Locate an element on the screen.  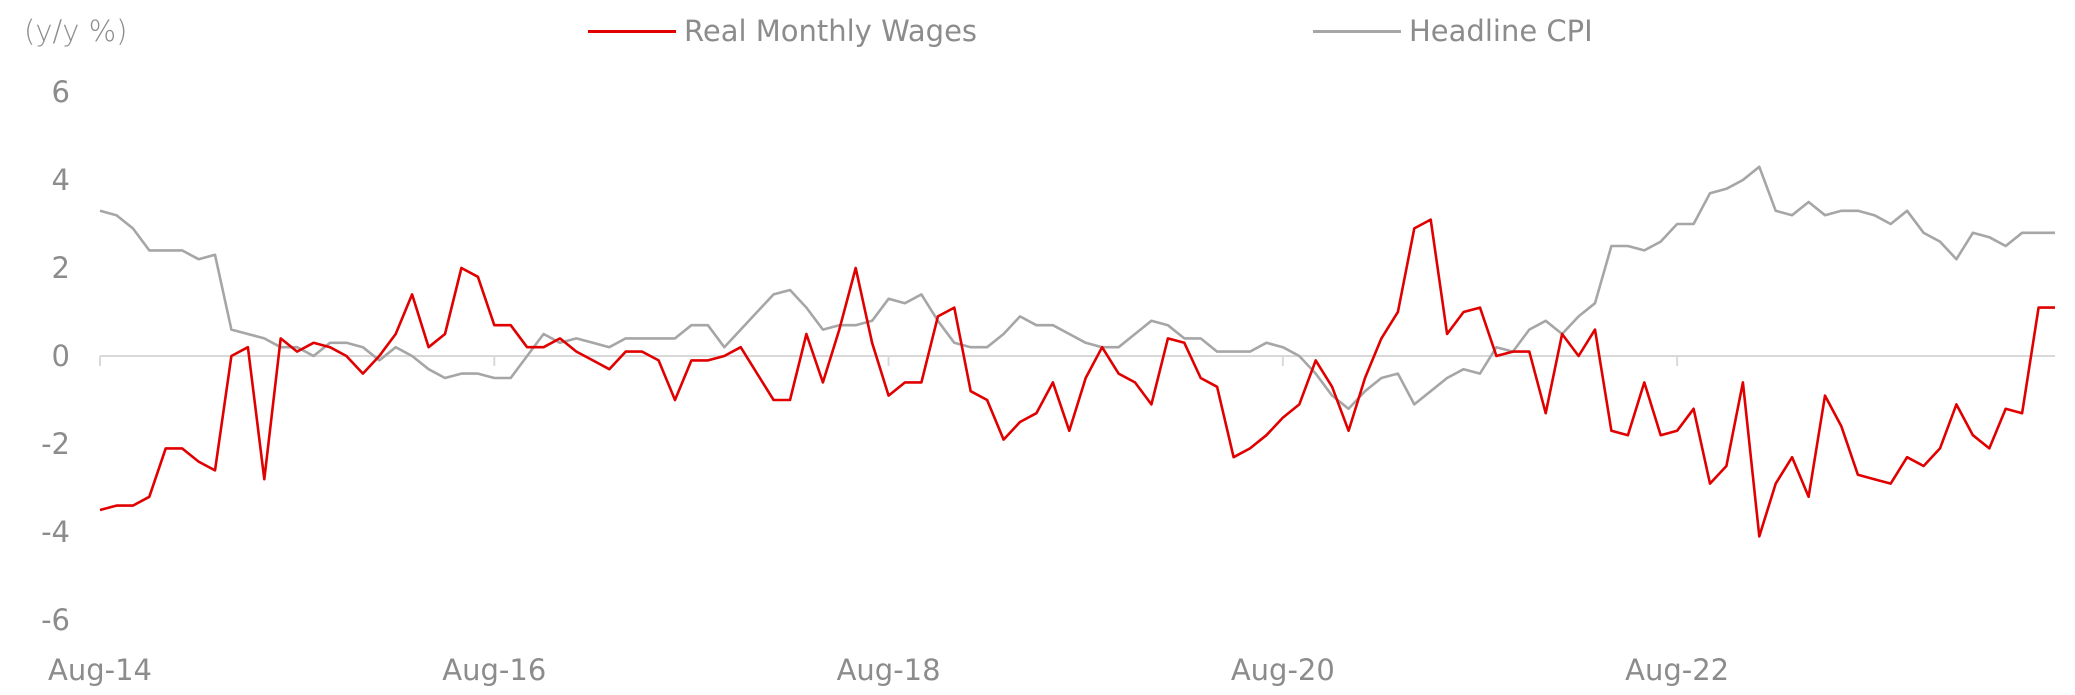
y-tick-label: 6 is located at coordinates (61, 92).